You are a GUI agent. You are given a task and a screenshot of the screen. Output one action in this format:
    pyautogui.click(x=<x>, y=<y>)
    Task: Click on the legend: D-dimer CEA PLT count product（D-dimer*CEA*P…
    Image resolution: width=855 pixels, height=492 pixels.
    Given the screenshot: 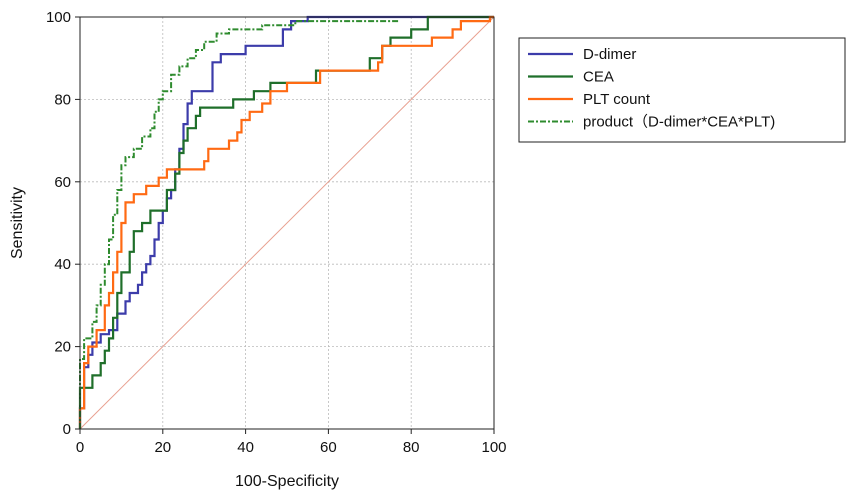 What is the action you would take?
    pyautogui.click(x=682, y=90)
    